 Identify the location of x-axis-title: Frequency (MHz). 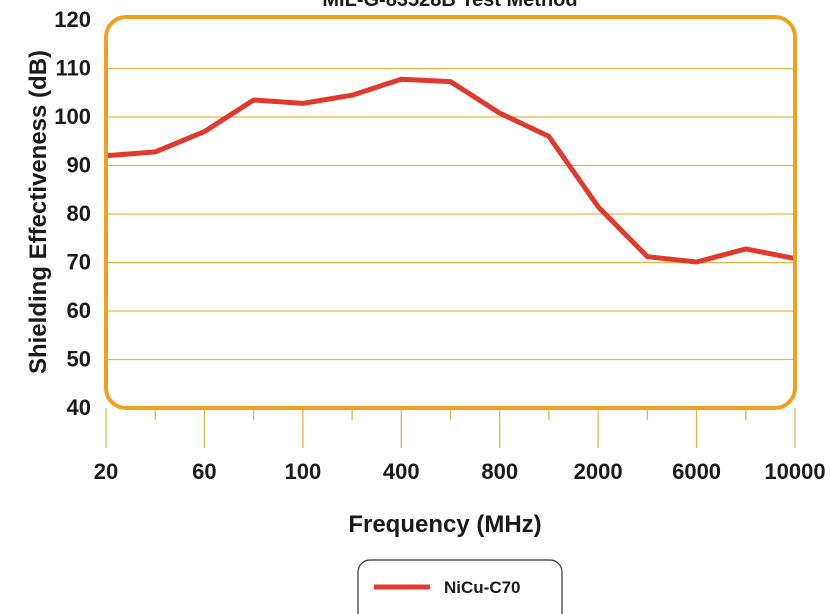
(444, 524).